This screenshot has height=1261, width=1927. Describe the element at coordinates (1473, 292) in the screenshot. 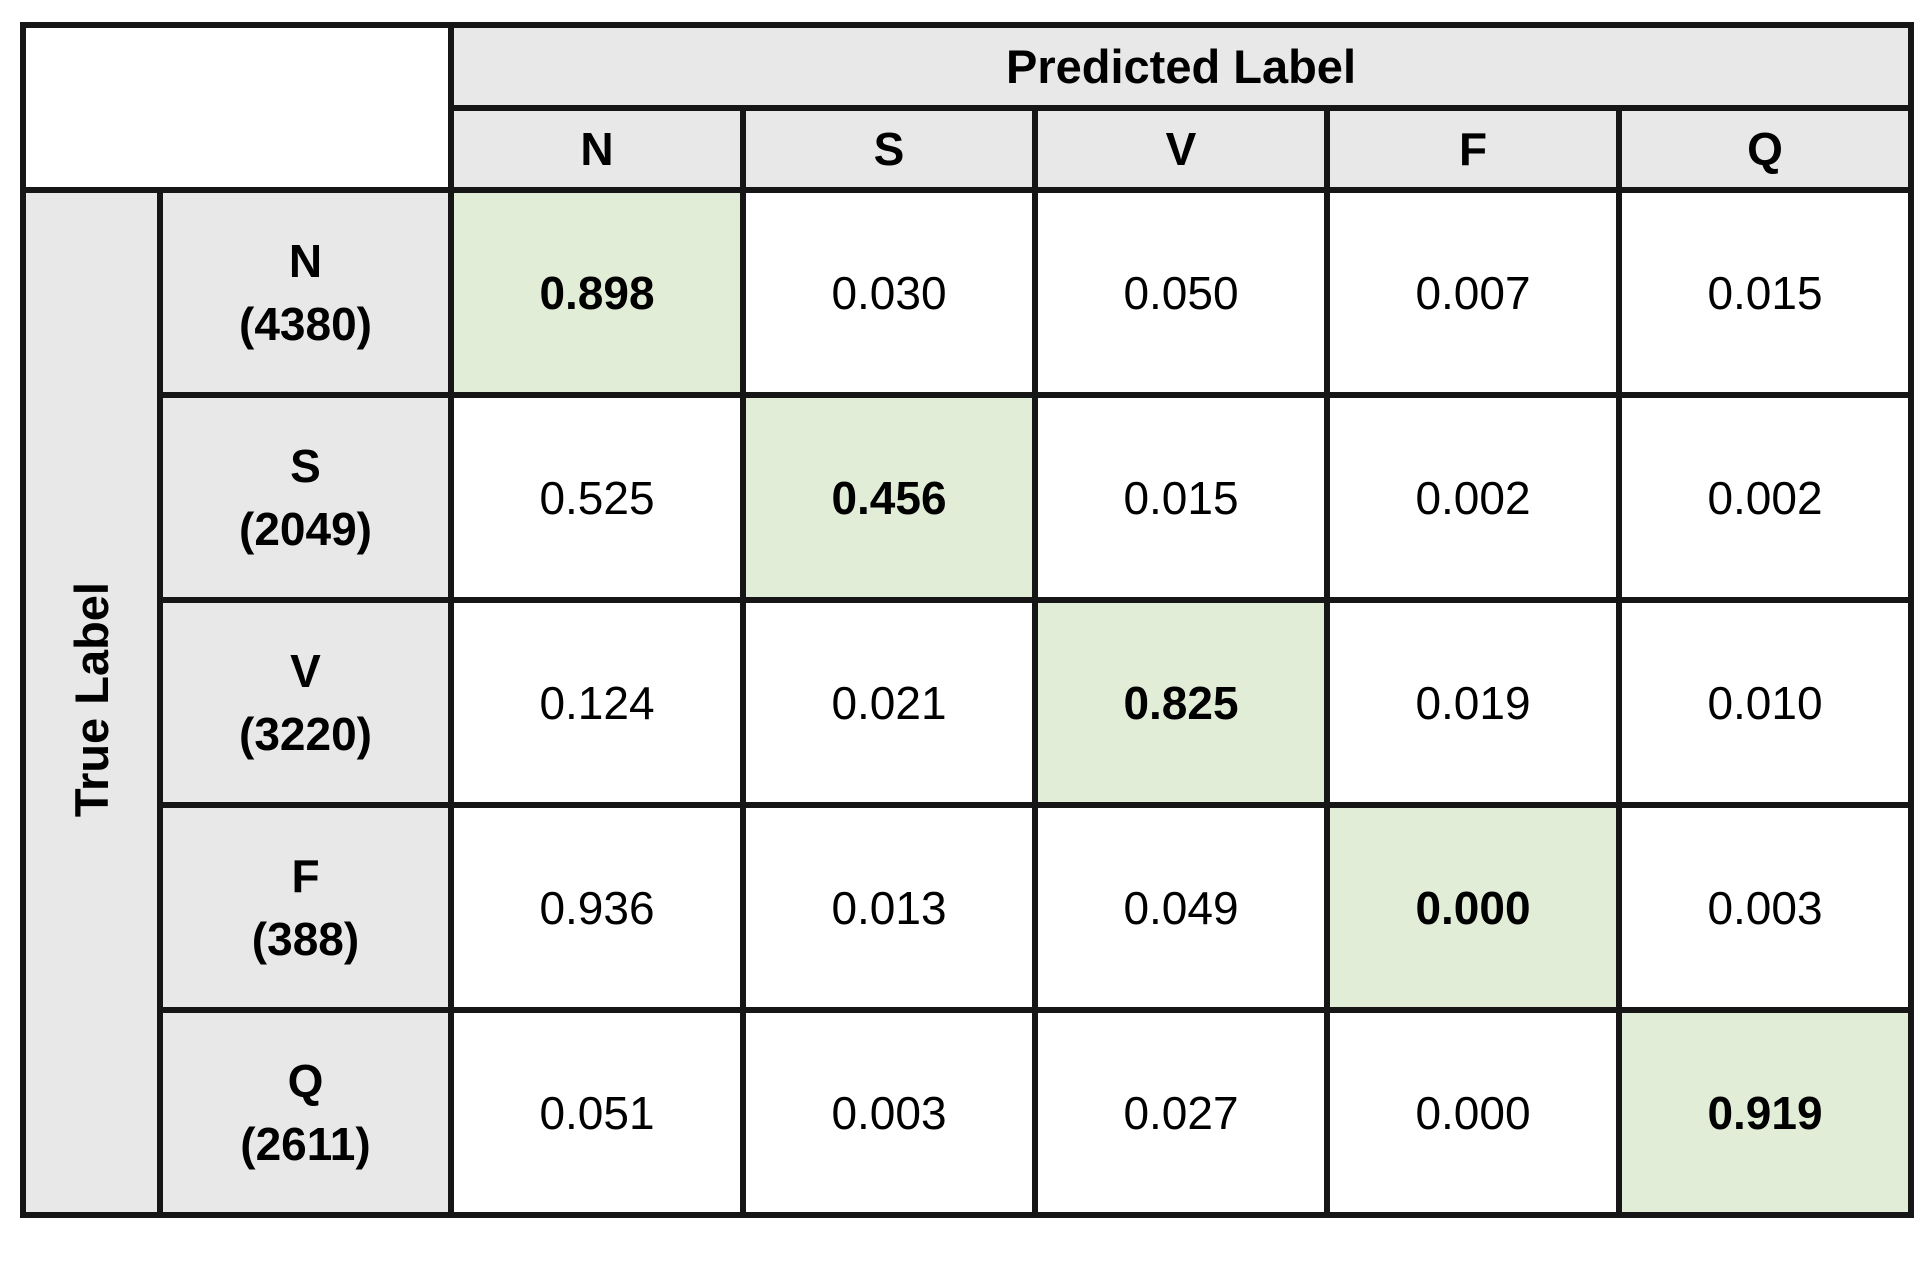

I see `cell-n-f: 0.007` at that location.